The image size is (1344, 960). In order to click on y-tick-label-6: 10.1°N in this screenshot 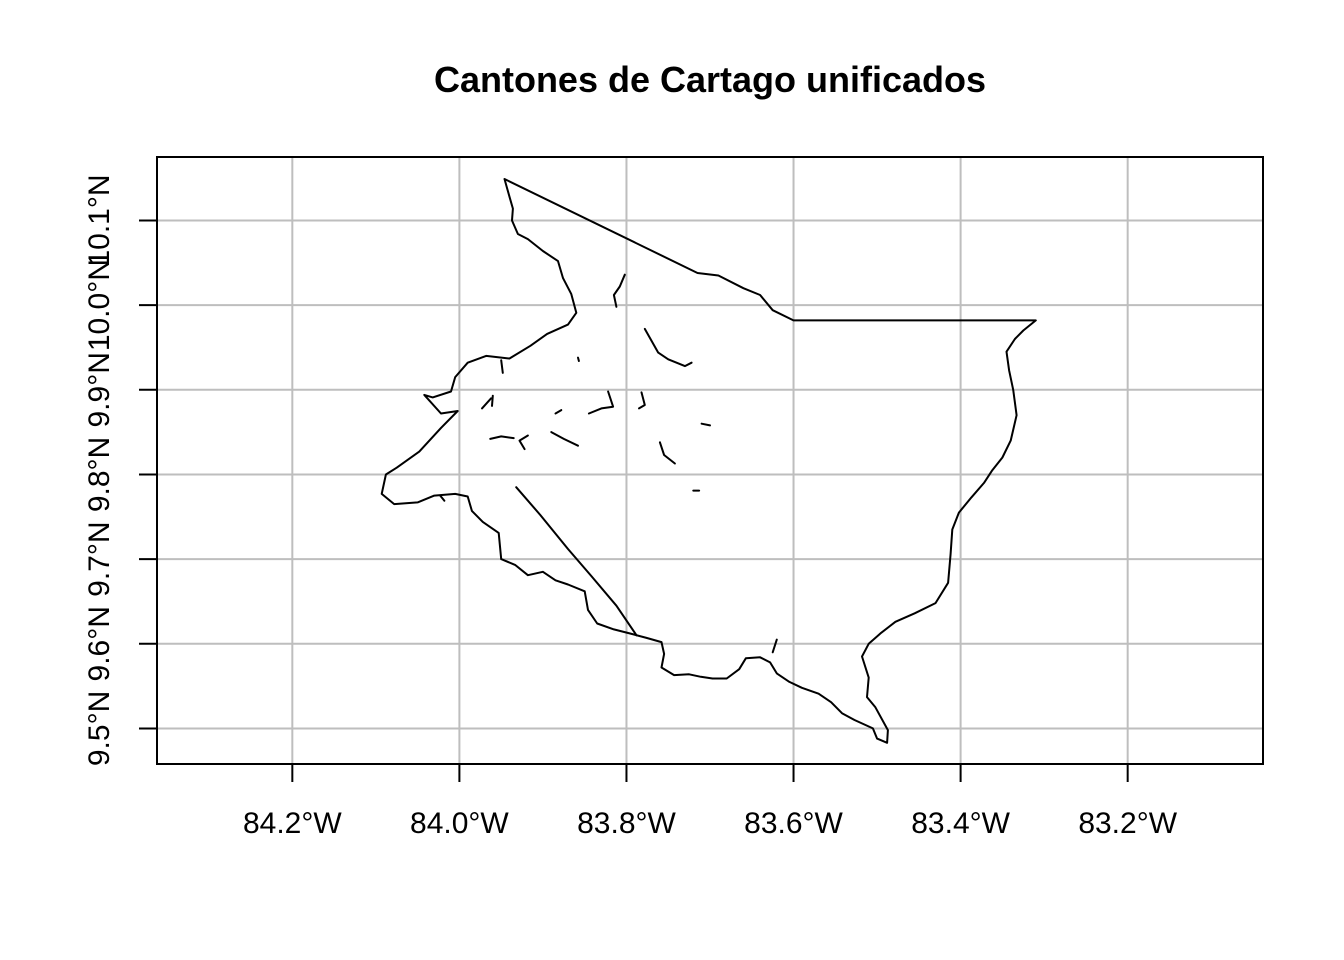, I will do `click(99, 220)`.